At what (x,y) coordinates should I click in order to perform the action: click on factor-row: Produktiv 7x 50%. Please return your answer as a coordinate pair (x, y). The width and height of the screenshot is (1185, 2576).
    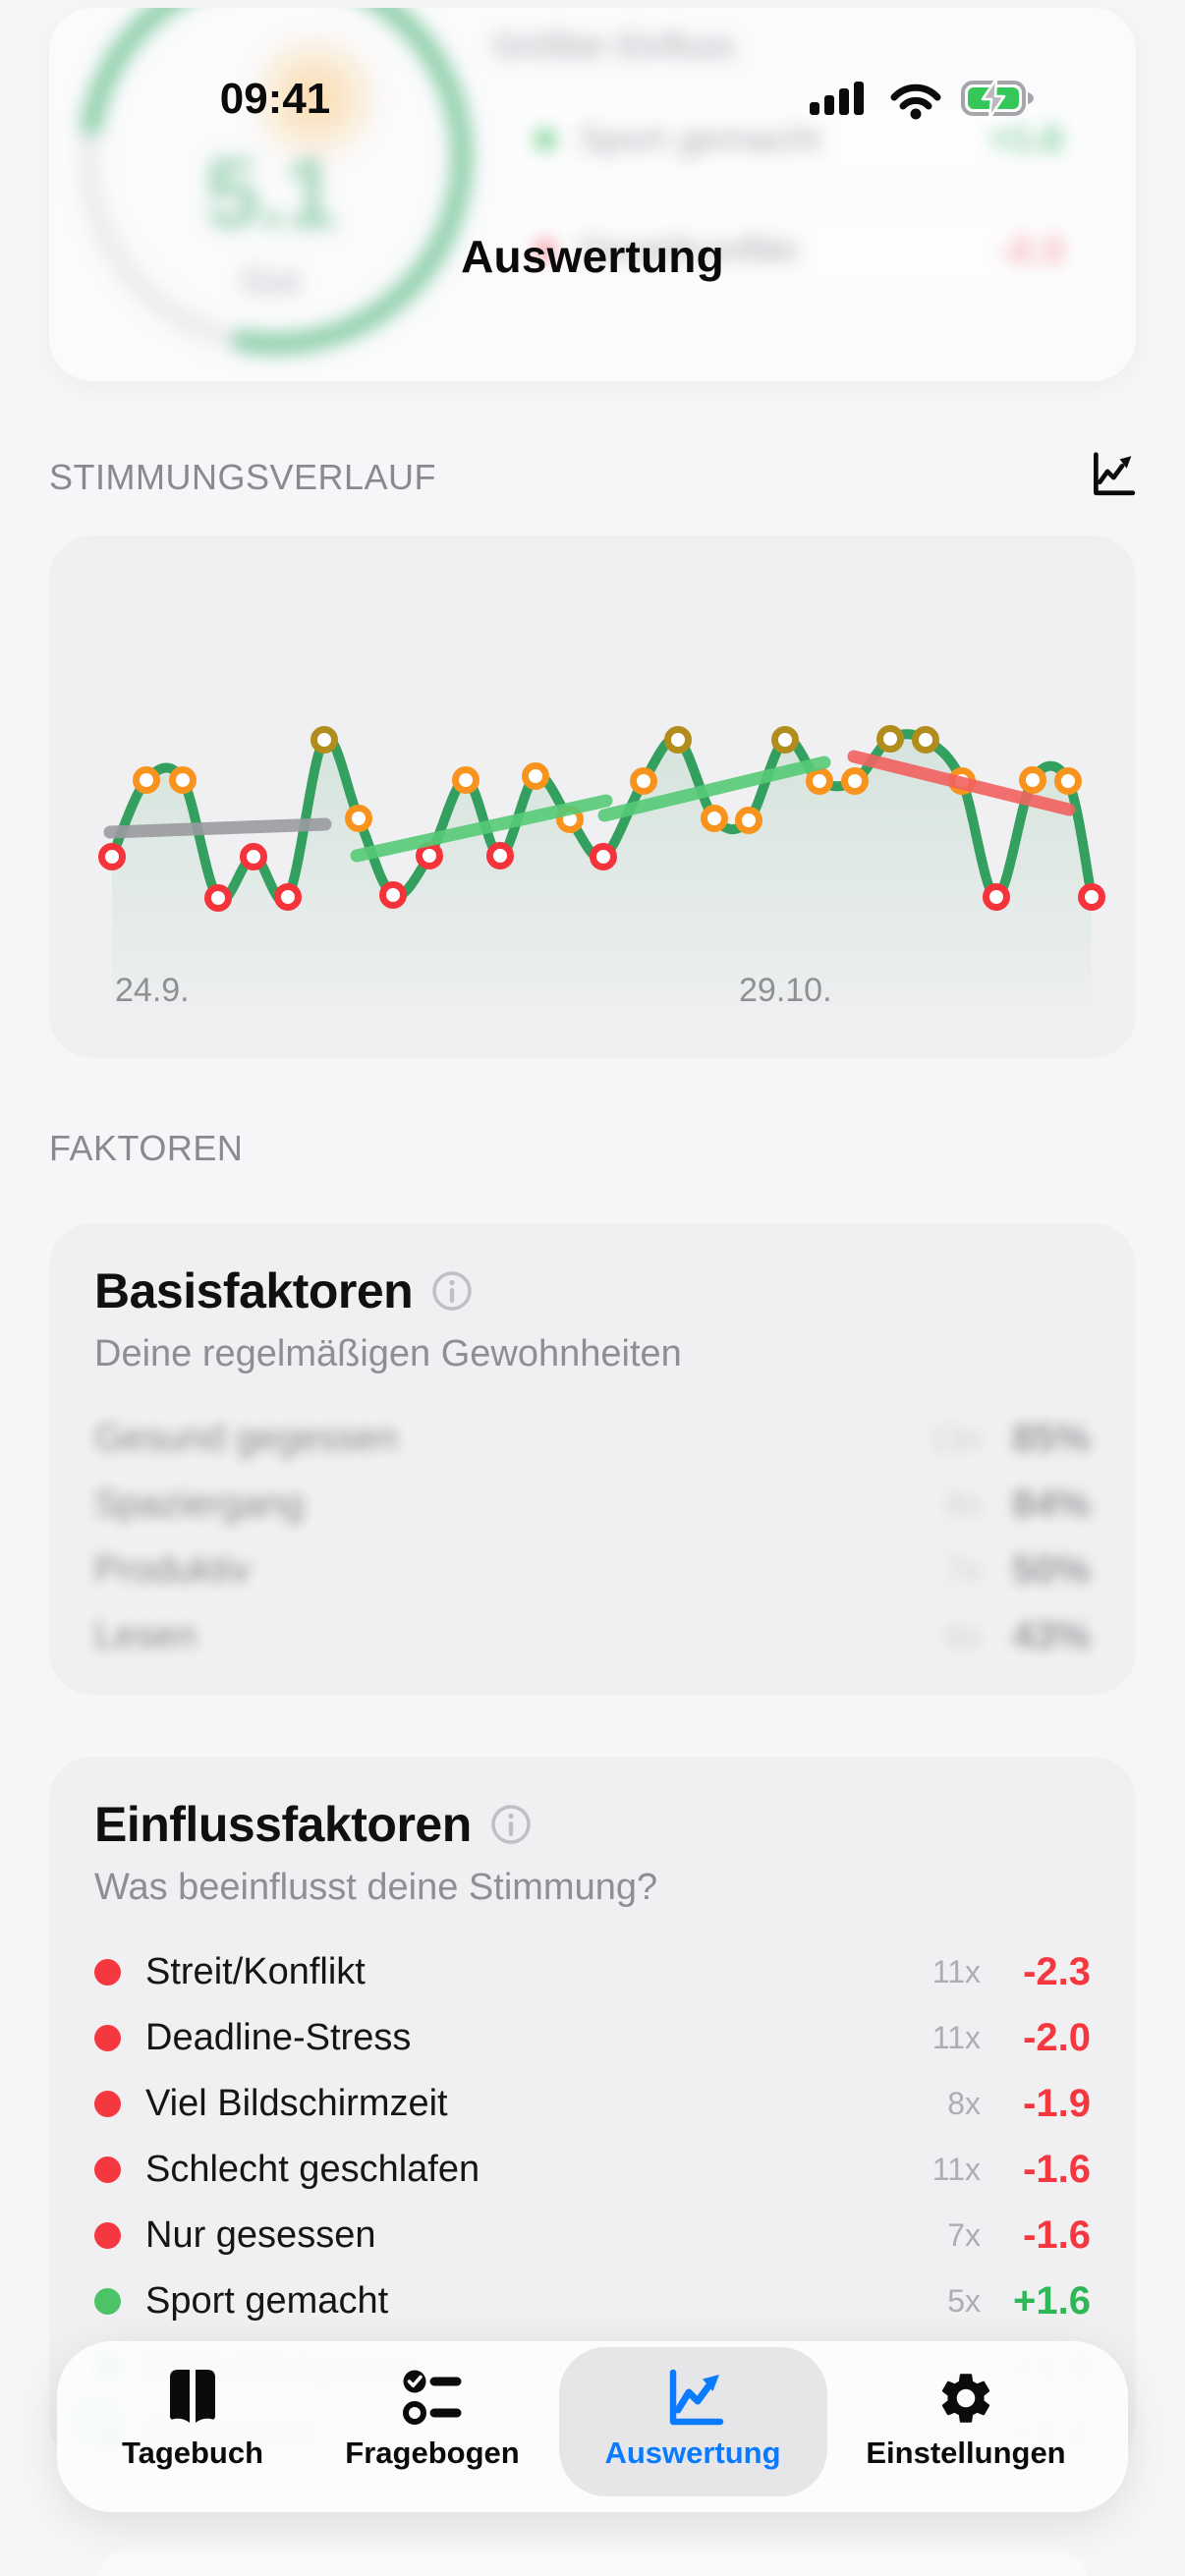
    Looking at the image, I should click on (592, 1570).